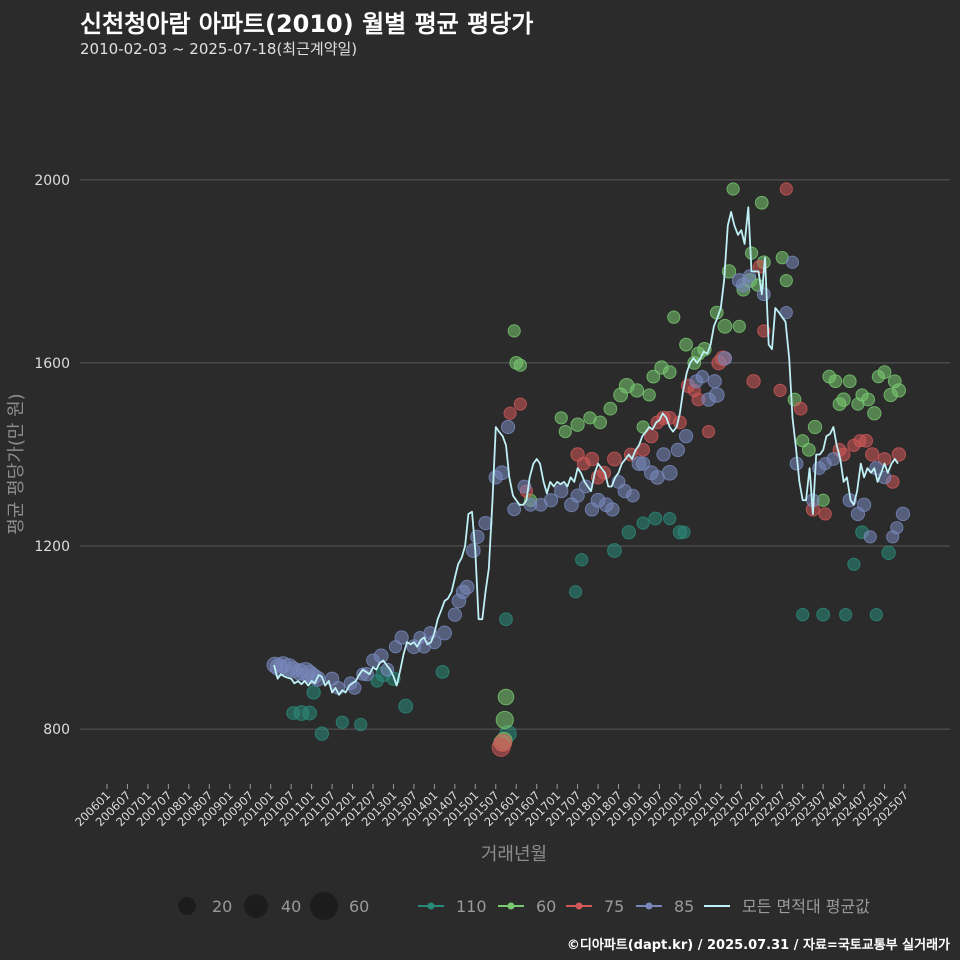  Describe the element at coordinates (52, 547) in the screenshot. I see `y-tick-label-1200: 1200` at that location.